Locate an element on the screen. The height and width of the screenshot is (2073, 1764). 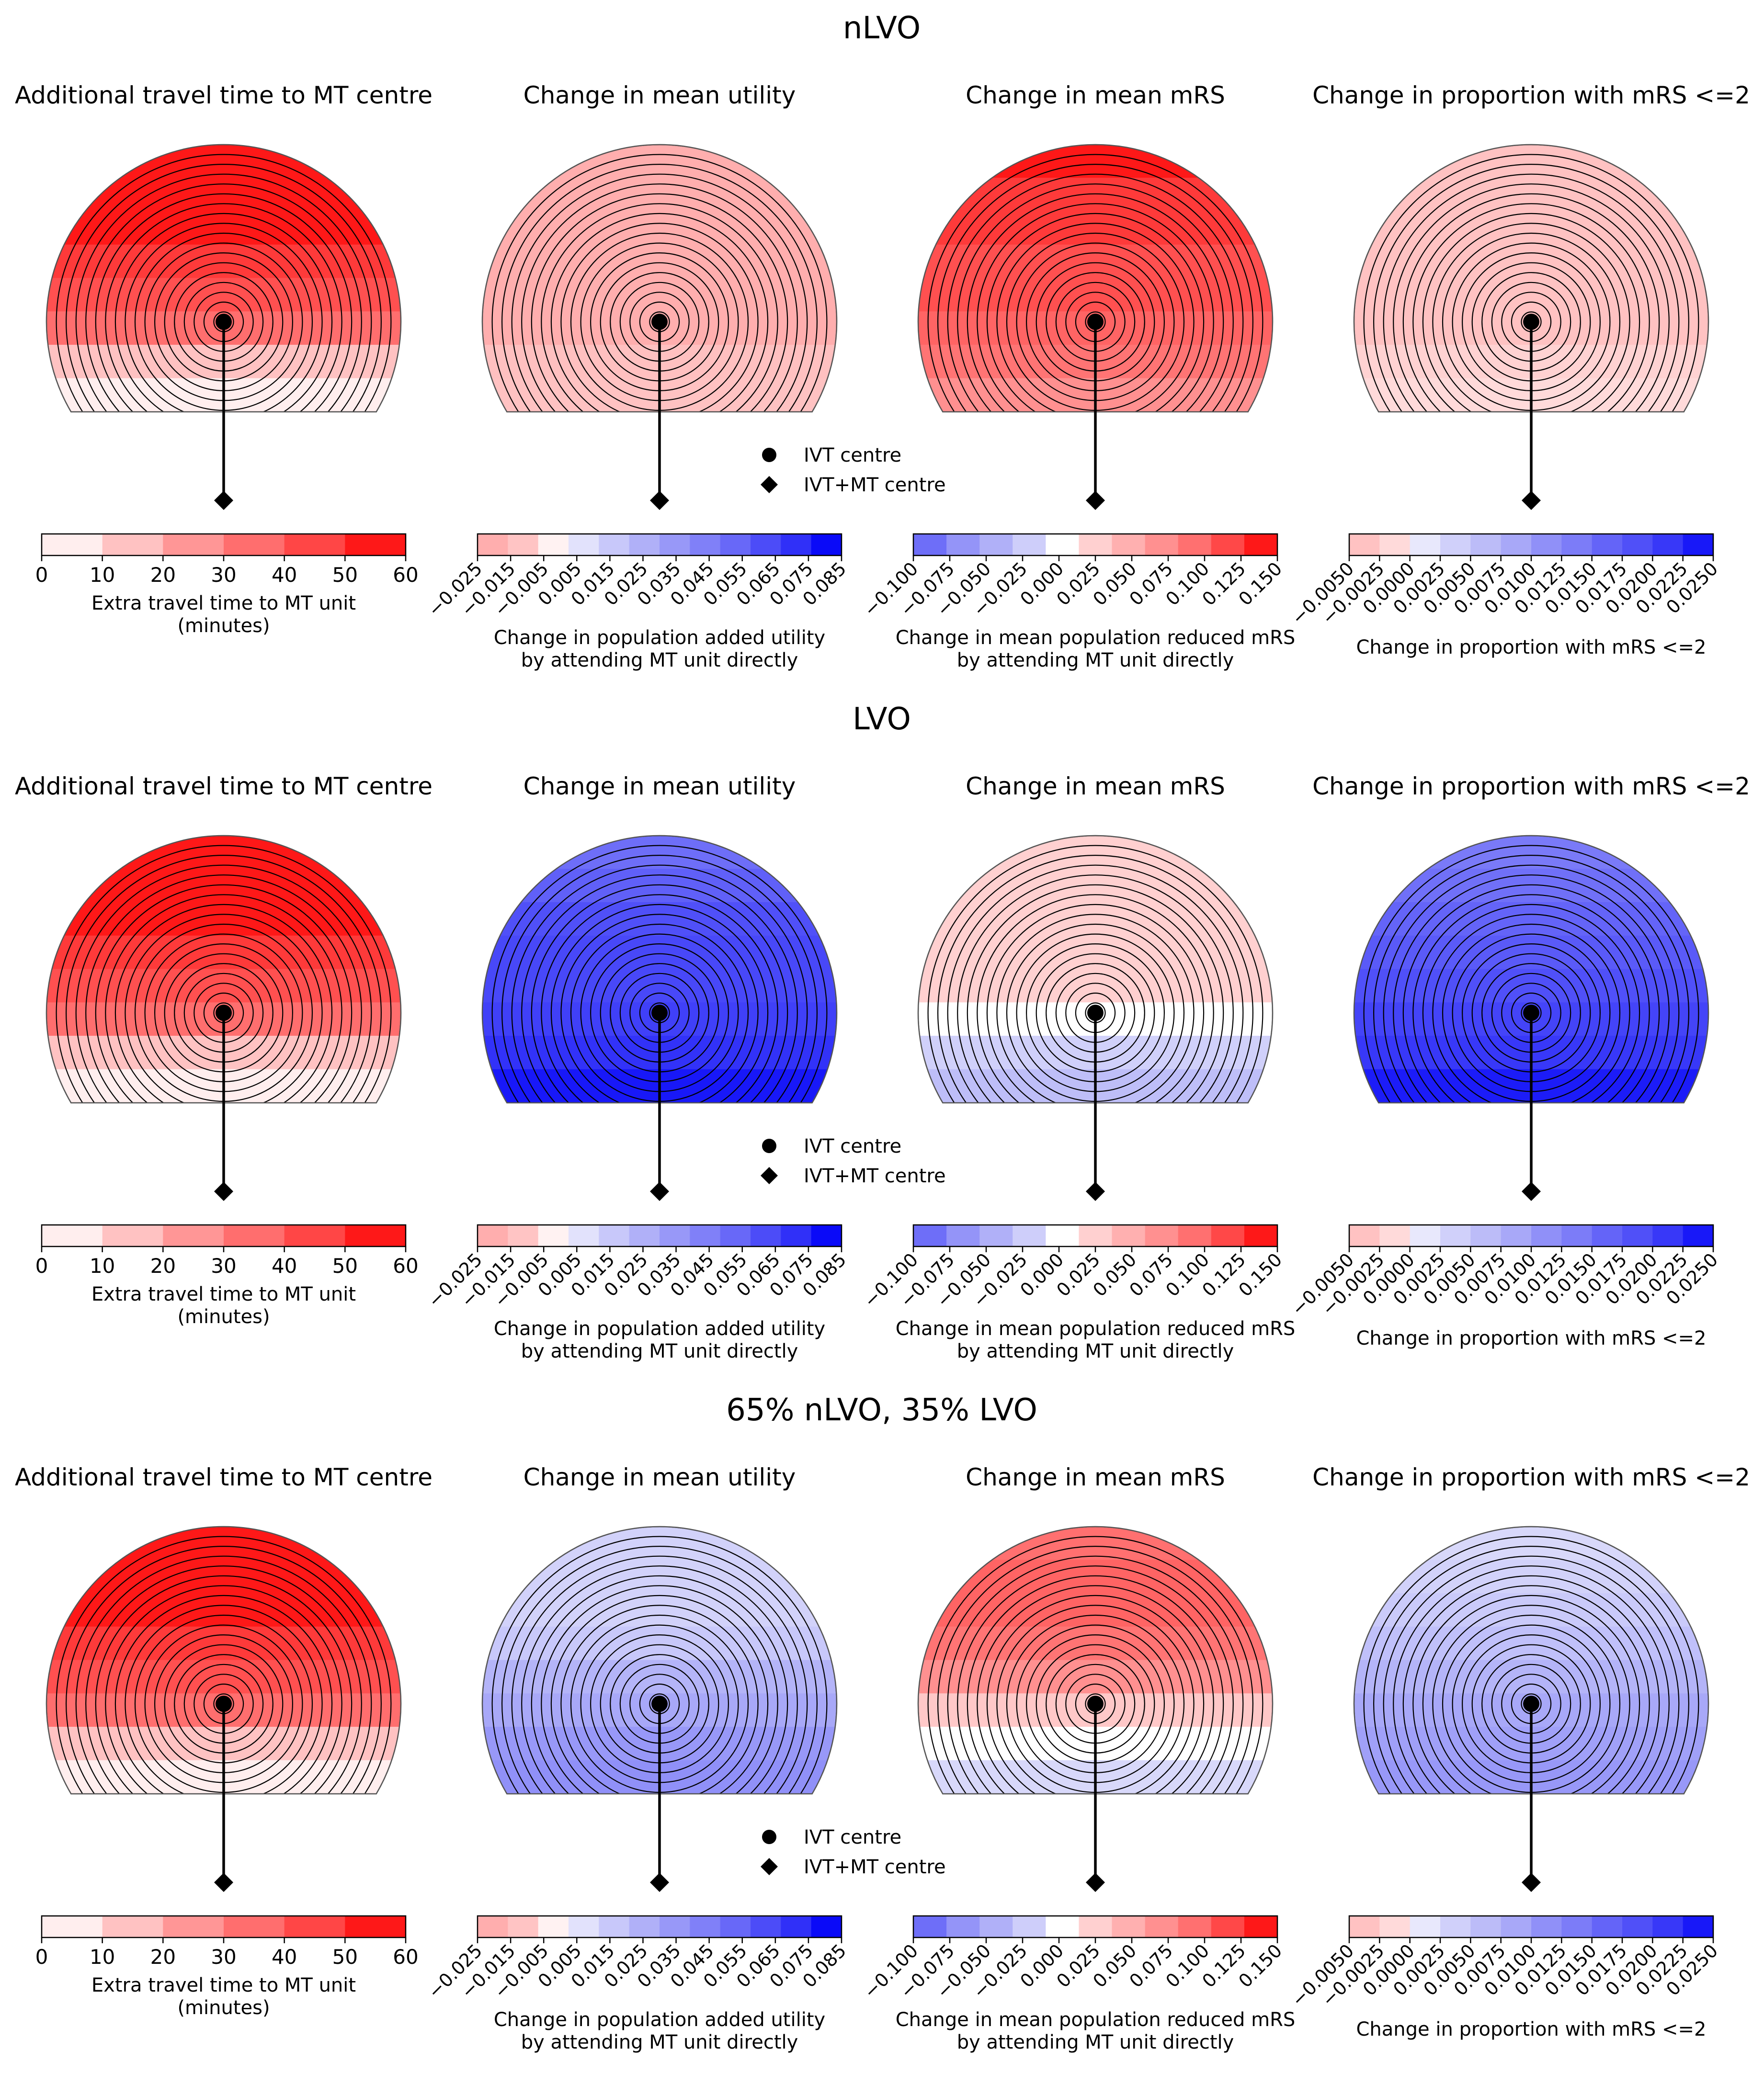
panel-title: Change in mean utility is located at coordinates (660, 95).